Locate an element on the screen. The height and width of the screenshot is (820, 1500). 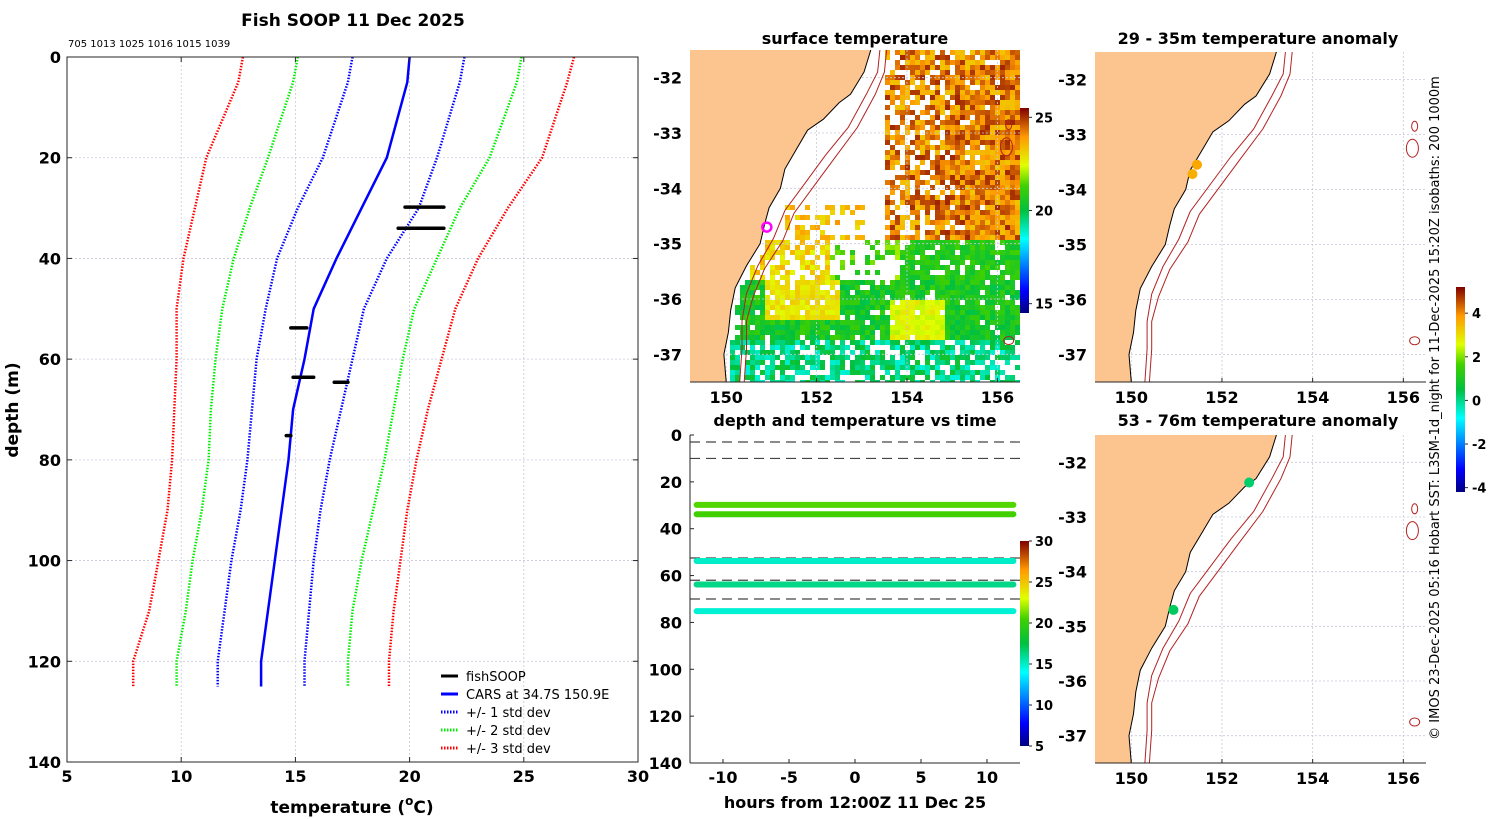
location-ring-marker is located at coordinates (767, 227).